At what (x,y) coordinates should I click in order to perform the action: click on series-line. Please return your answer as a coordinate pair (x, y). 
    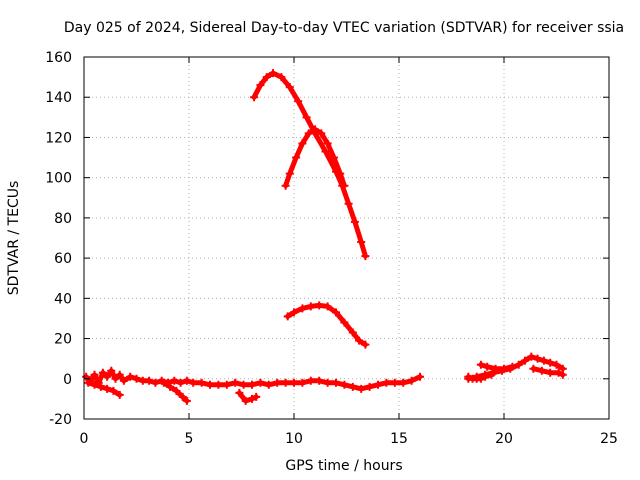
    Looking at the image, I should click on (309, 164).